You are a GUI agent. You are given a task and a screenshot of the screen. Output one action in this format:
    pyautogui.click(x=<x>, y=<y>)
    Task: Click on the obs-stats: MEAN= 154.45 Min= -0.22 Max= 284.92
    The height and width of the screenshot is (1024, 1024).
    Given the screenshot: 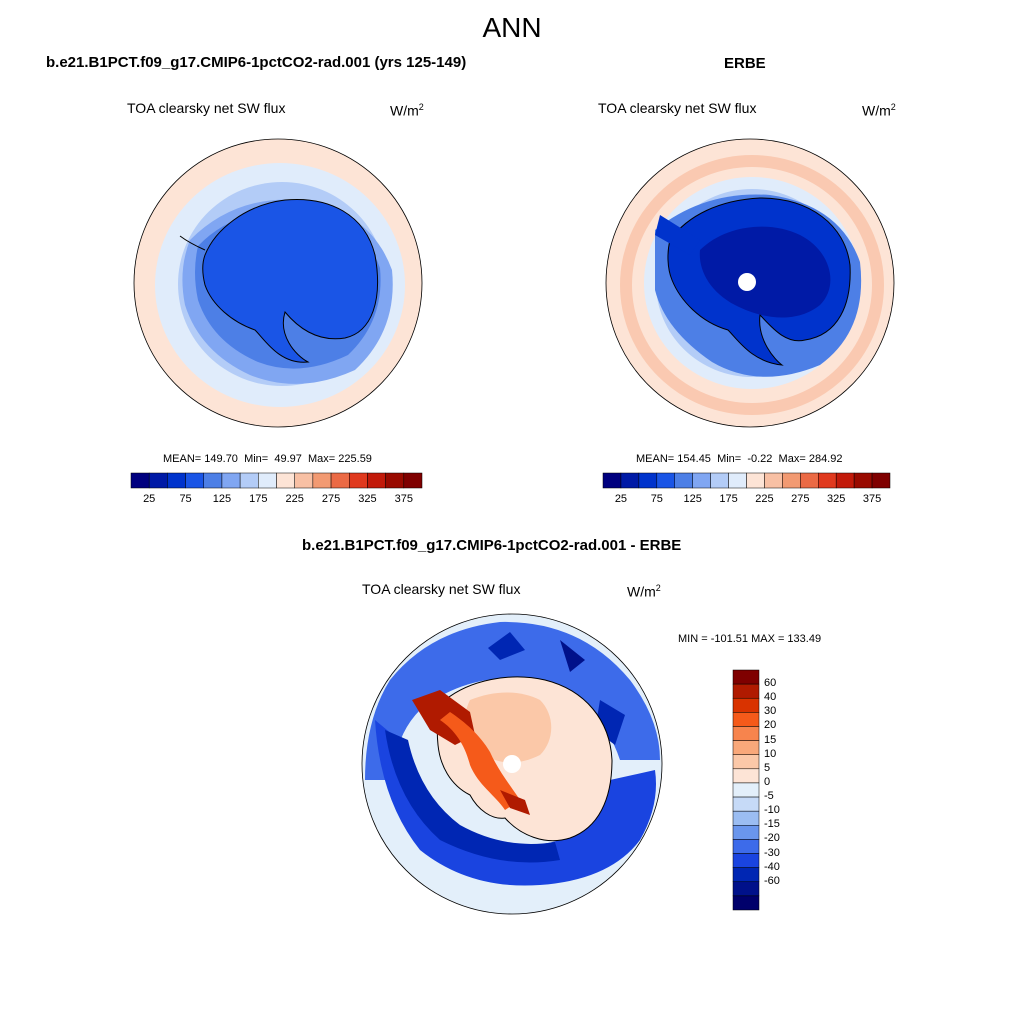 What is the action you would take?
    pyautogui.click(x=739, y=459)
    